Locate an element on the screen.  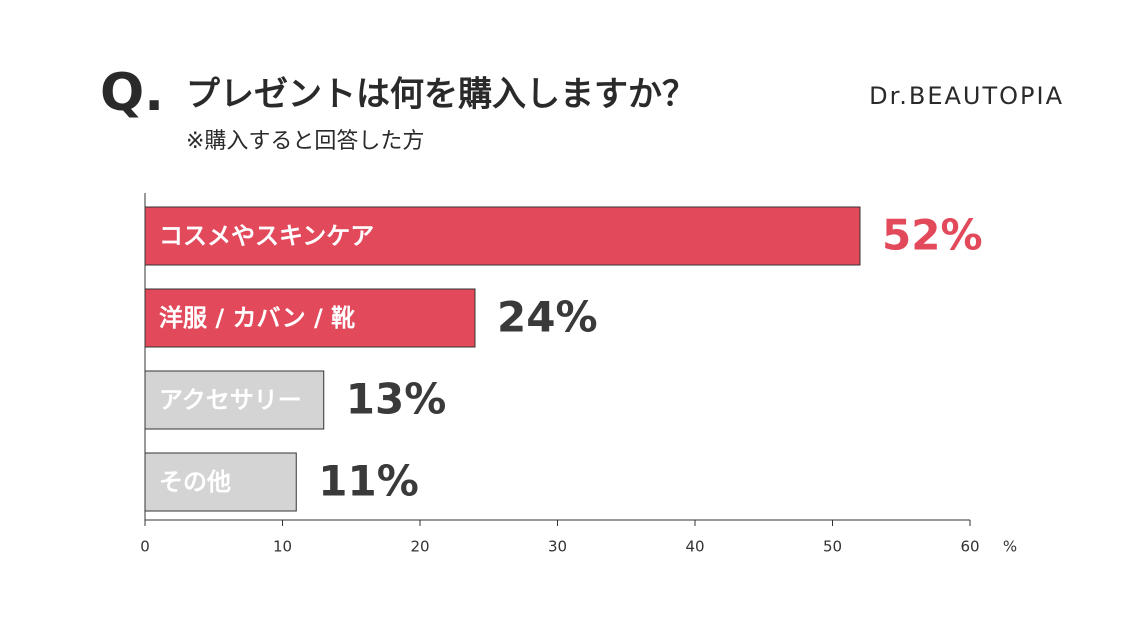
x-unit: % is located at coordinates (1010, 547).